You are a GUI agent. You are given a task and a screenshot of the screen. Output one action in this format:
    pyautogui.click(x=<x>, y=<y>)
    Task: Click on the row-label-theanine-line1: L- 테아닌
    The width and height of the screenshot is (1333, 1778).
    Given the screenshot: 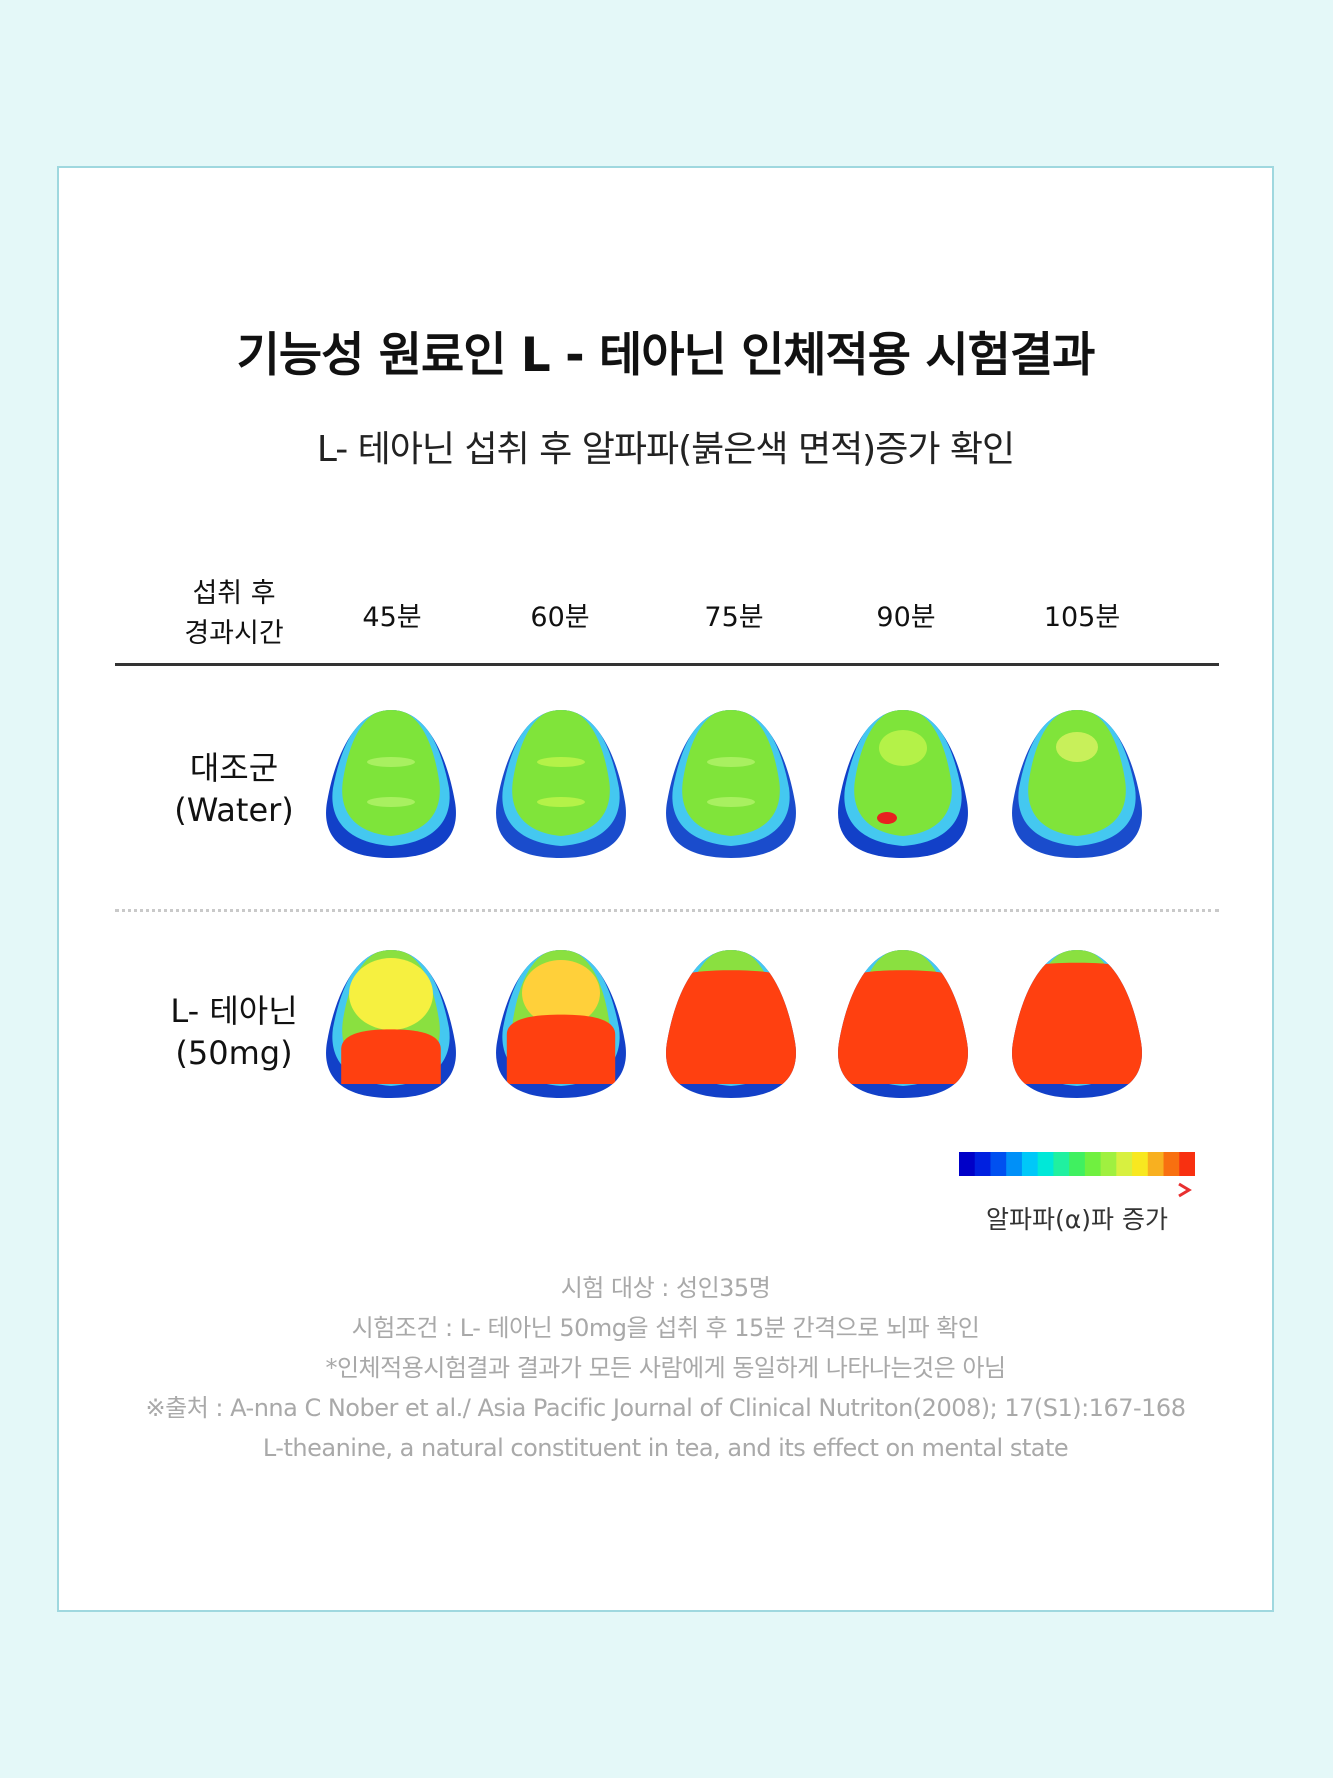 What is the action you would take?
    pyautogui.click(x=234, y=1011)
    